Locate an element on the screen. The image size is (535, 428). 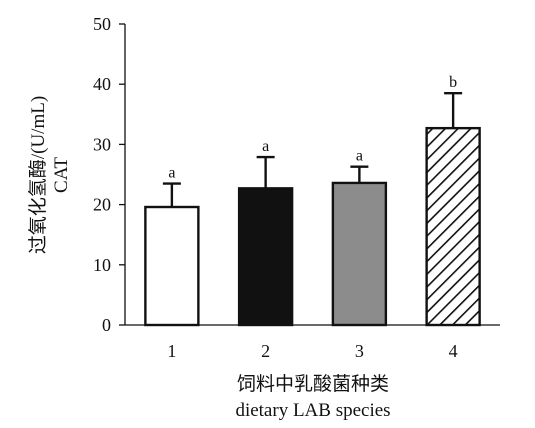
significance-label-2: a is located at coordinates (265, 146).